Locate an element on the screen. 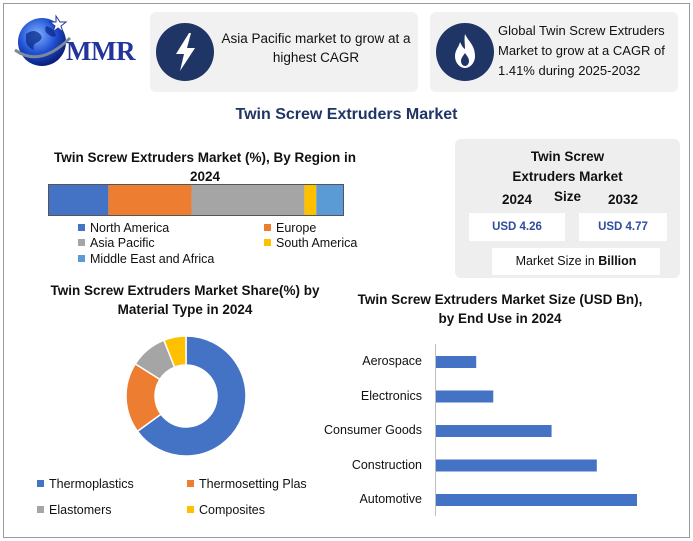 The height and width of the screenshot is (541, 693). logo-text: MMR is located at coordinates (100, 51).